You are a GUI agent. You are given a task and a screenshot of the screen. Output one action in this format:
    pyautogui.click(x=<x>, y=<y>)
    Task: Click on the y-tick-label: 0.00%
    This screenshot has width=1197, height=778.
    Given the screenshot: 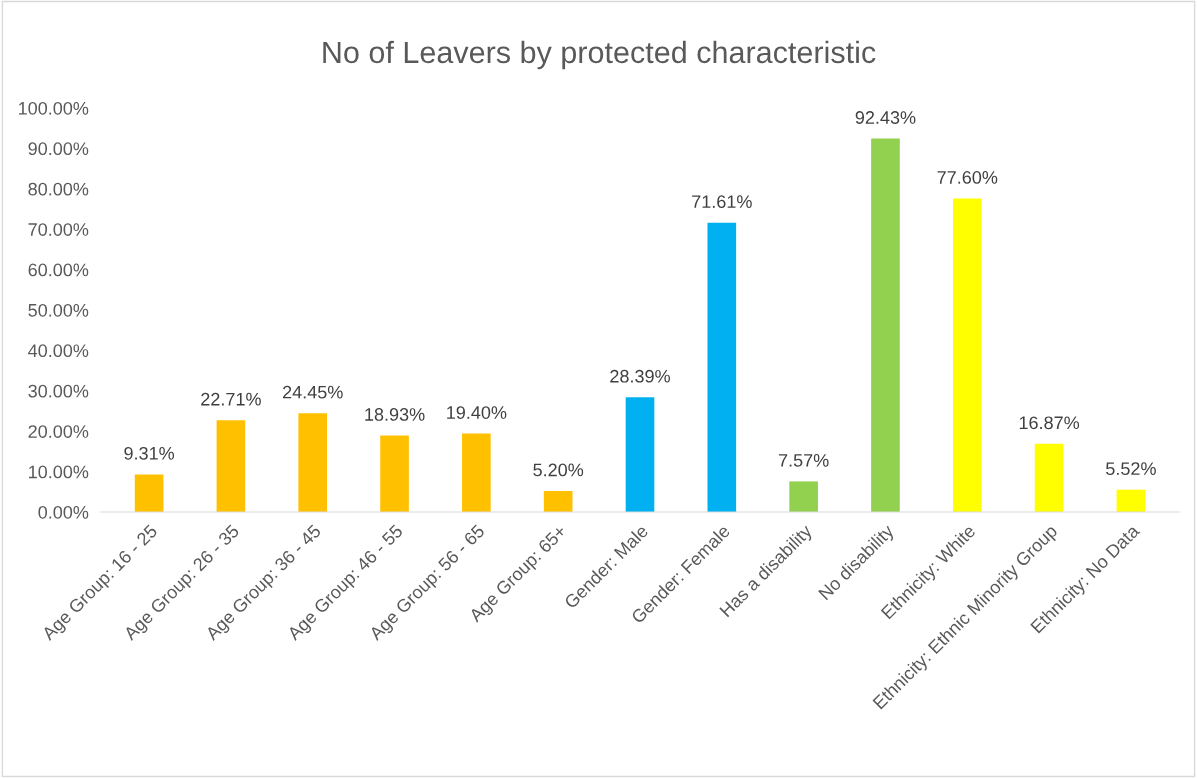 What is the action you would take?
    pyautogui.click(x=63, y=512)
    